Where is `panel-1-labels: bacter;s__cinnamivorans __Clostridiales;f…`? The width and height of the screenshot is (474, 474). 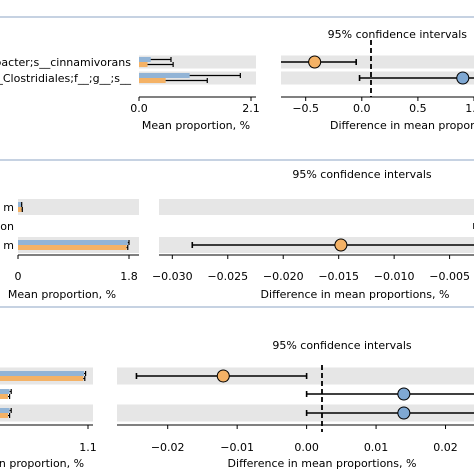
panel-1-labels: bacter;s__cinnamivorans __Clostridiales;f… is located at coordinates (65, 70).